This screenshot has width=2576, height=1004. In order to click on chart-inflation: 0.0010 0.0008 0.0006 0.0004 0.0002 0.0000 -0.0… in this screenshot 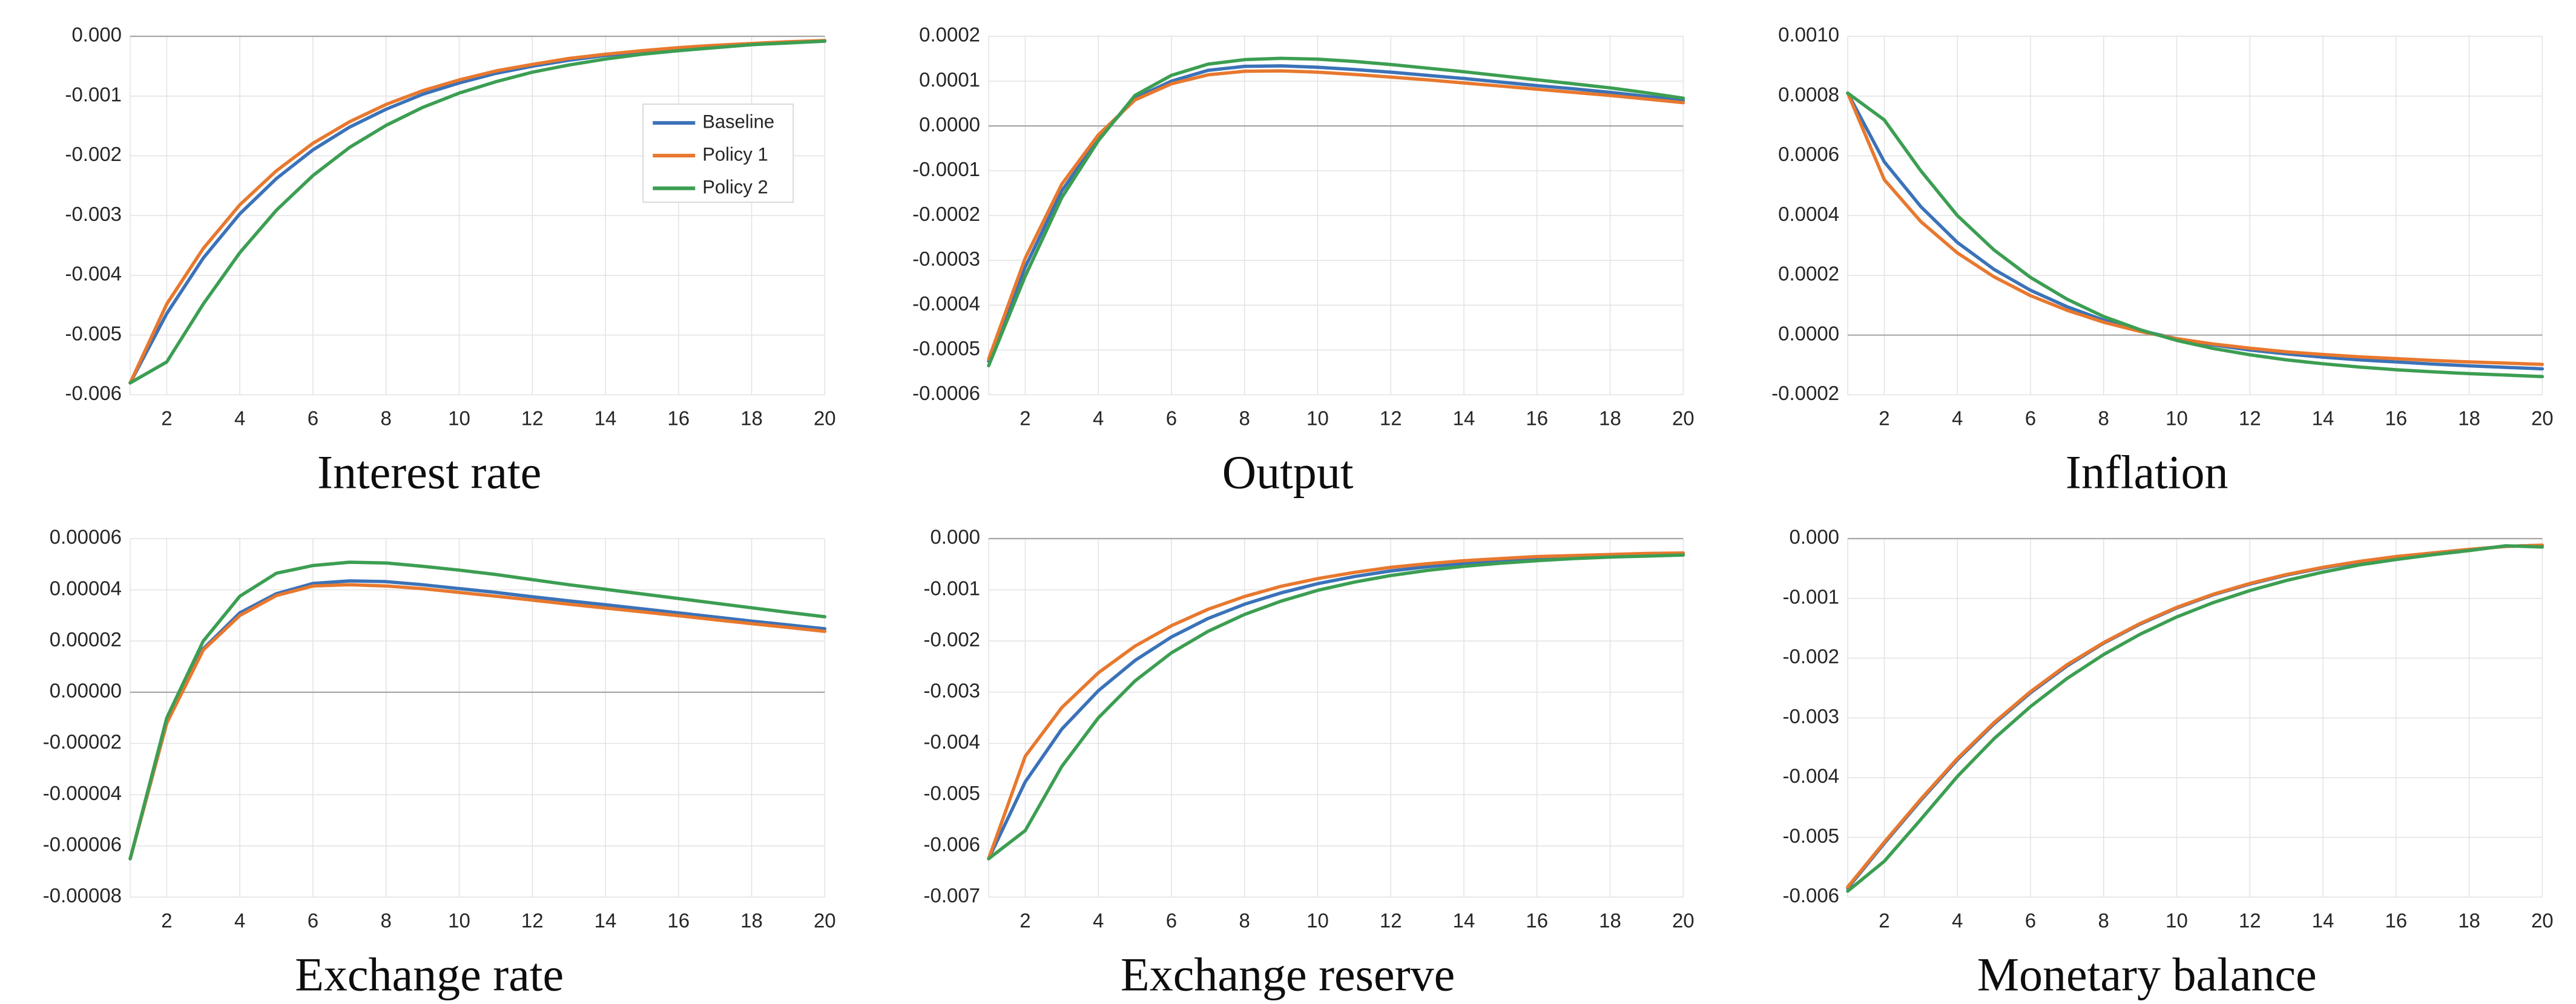, I will do `click(2162, 261)`.